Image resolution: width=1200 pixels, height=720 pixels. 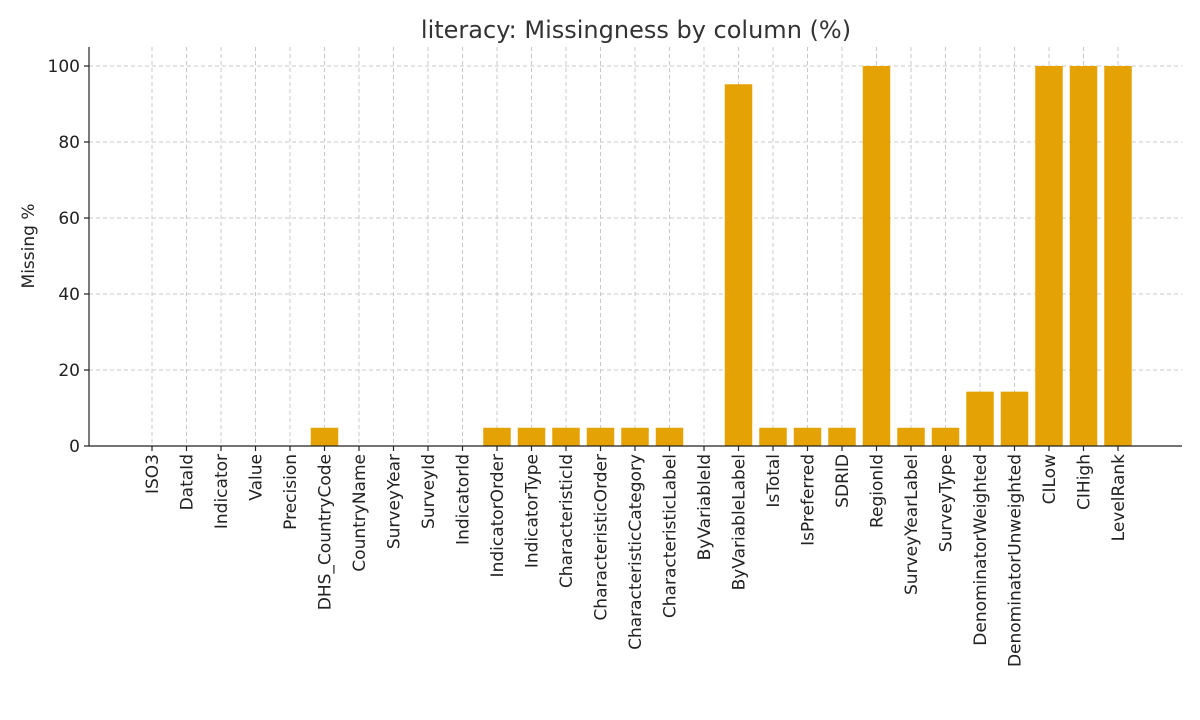 What do you see at coordinates (153, 474) in the screenshot?
I see `x-tick-label: ISO3` at bounding box center [153, 474].